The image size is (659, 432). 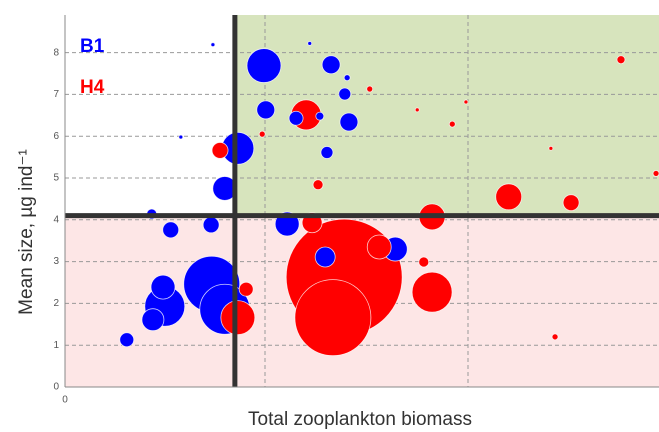 What do you see at coordinates (56, 387) in the screenshot?
I see `y-tick-label: 0` at bounding box center [56, 387].